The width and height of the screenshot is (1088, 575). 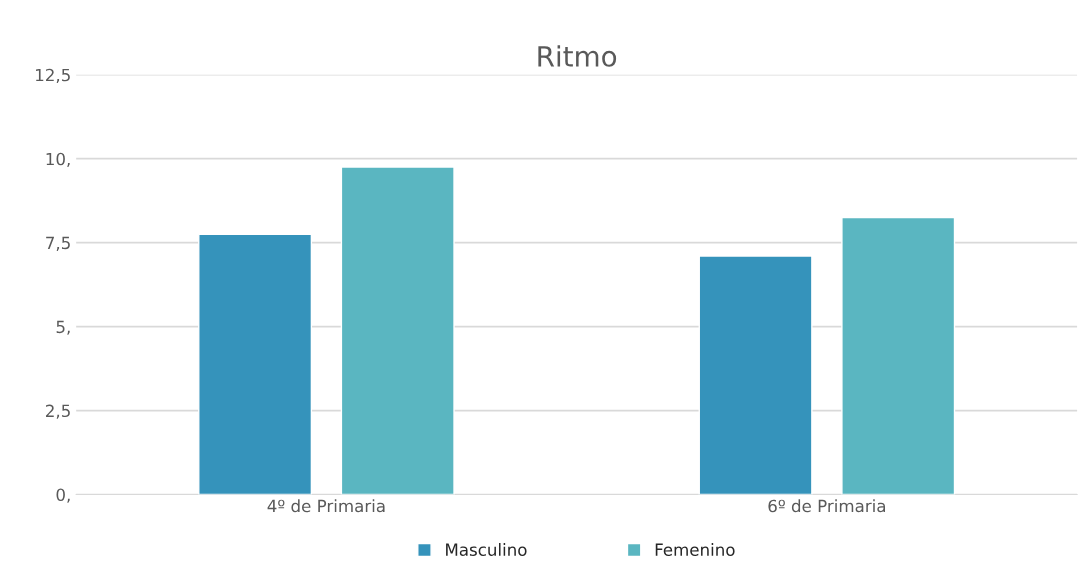 I want to click on chart-title: Ritmo, so click(x=577, y=56).